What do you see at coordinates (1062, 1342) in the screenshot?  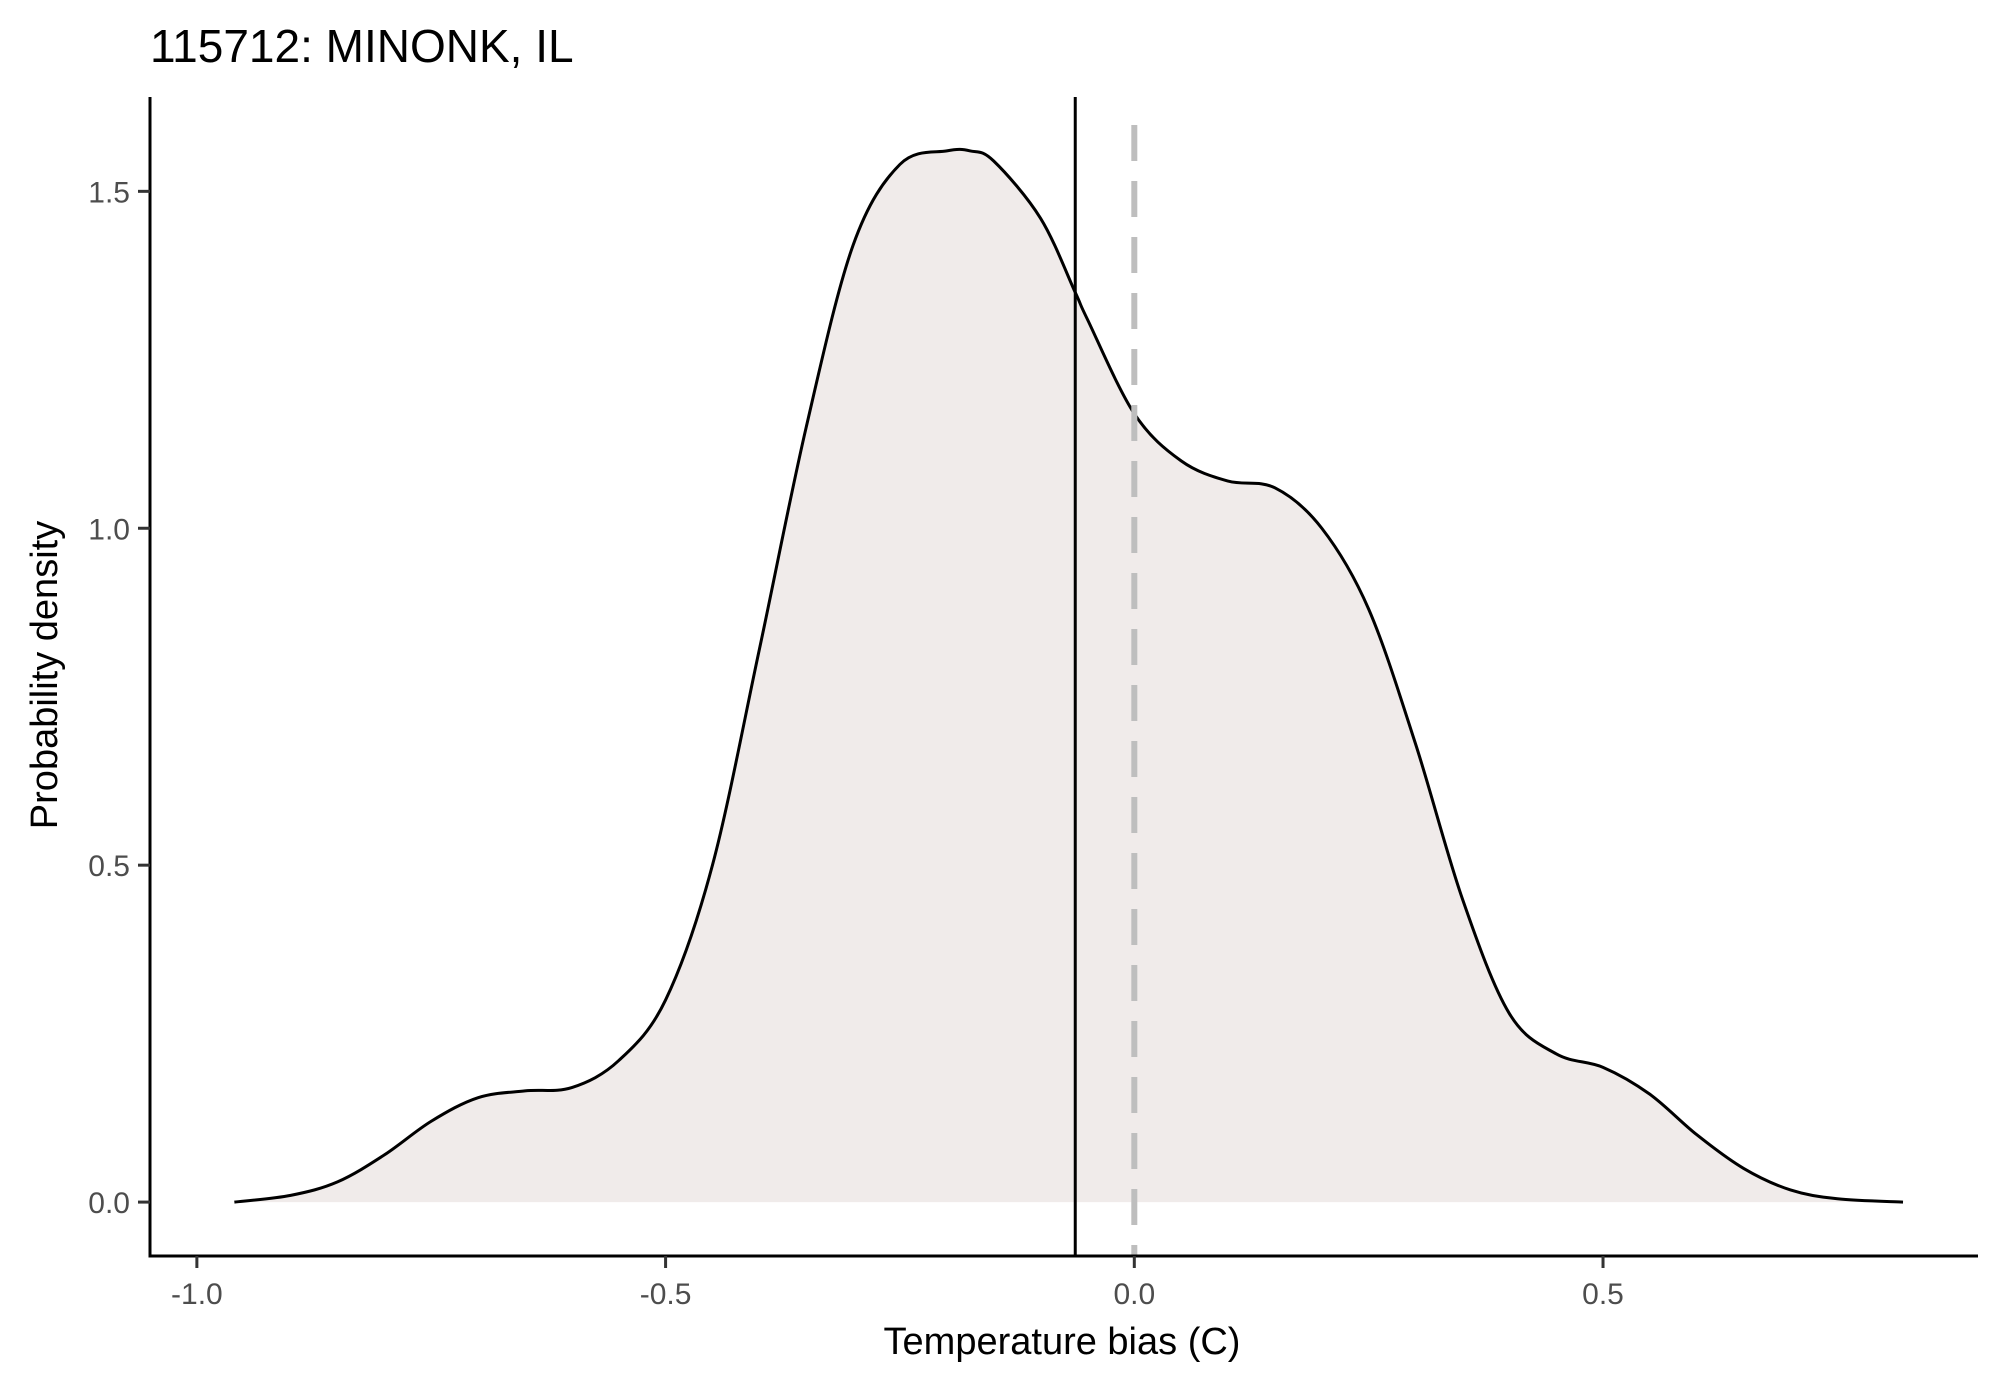 I see `x-axis-title: Temperature bias (C)` at bounding box center [1062, 1342].